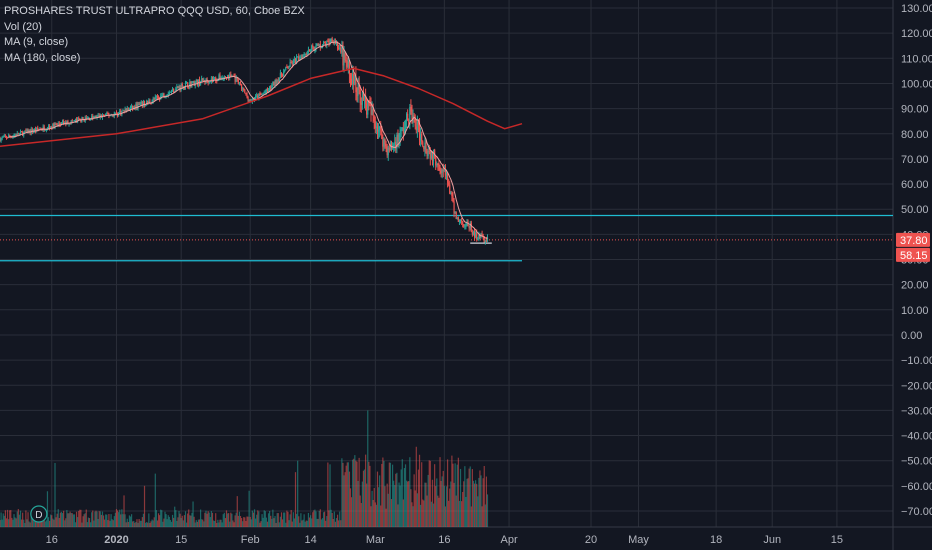  I want to click on y-tick-label: −60.00, so click(916, 487).